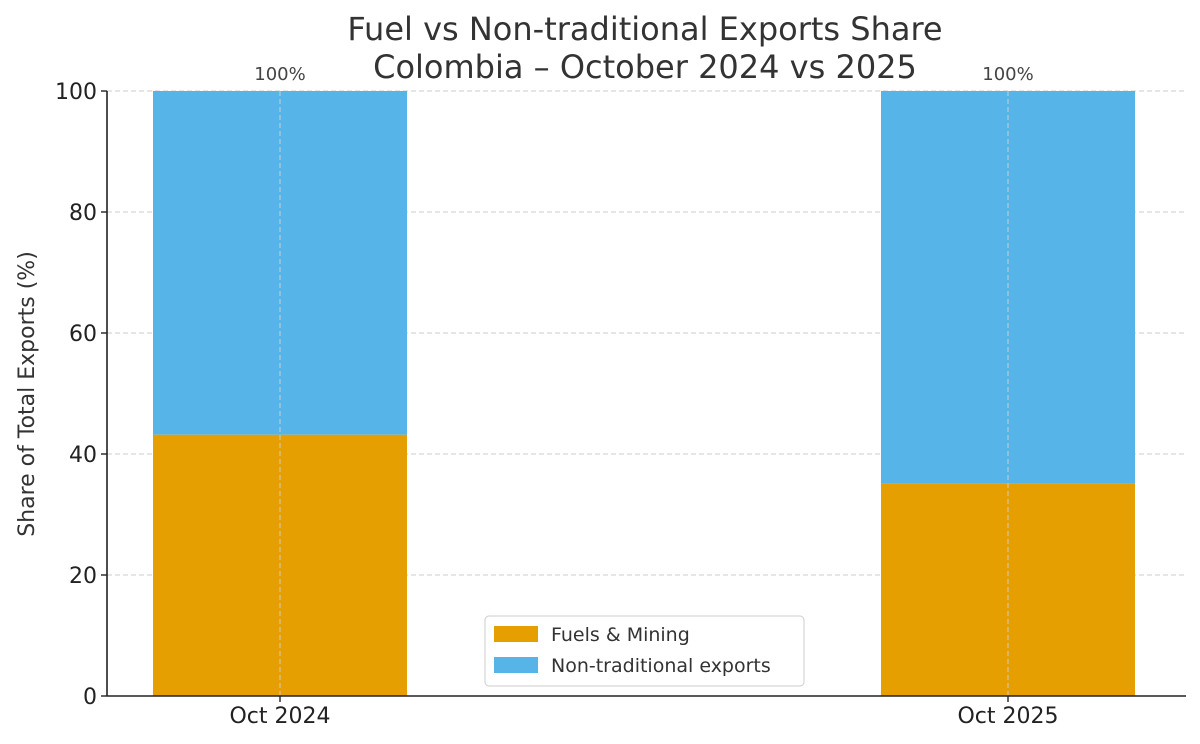 The height and width of the screenshot is (744, 1200). I want to click on chart-title: Fuel vs Non-traditional Exports Share, so click(644, 29).